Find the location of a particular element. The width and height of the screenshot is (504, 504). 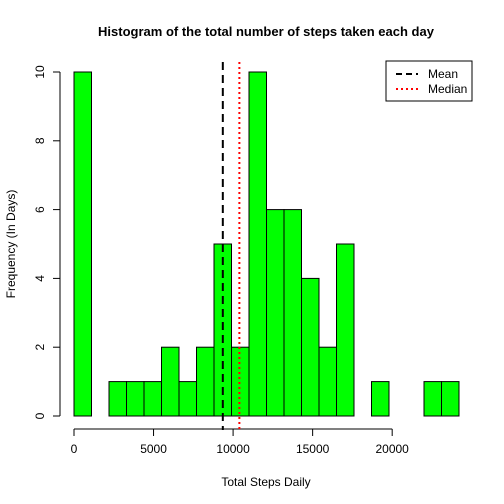

y-axis: 0 2 4 6 8 10 is located at coordinates (47, 242).